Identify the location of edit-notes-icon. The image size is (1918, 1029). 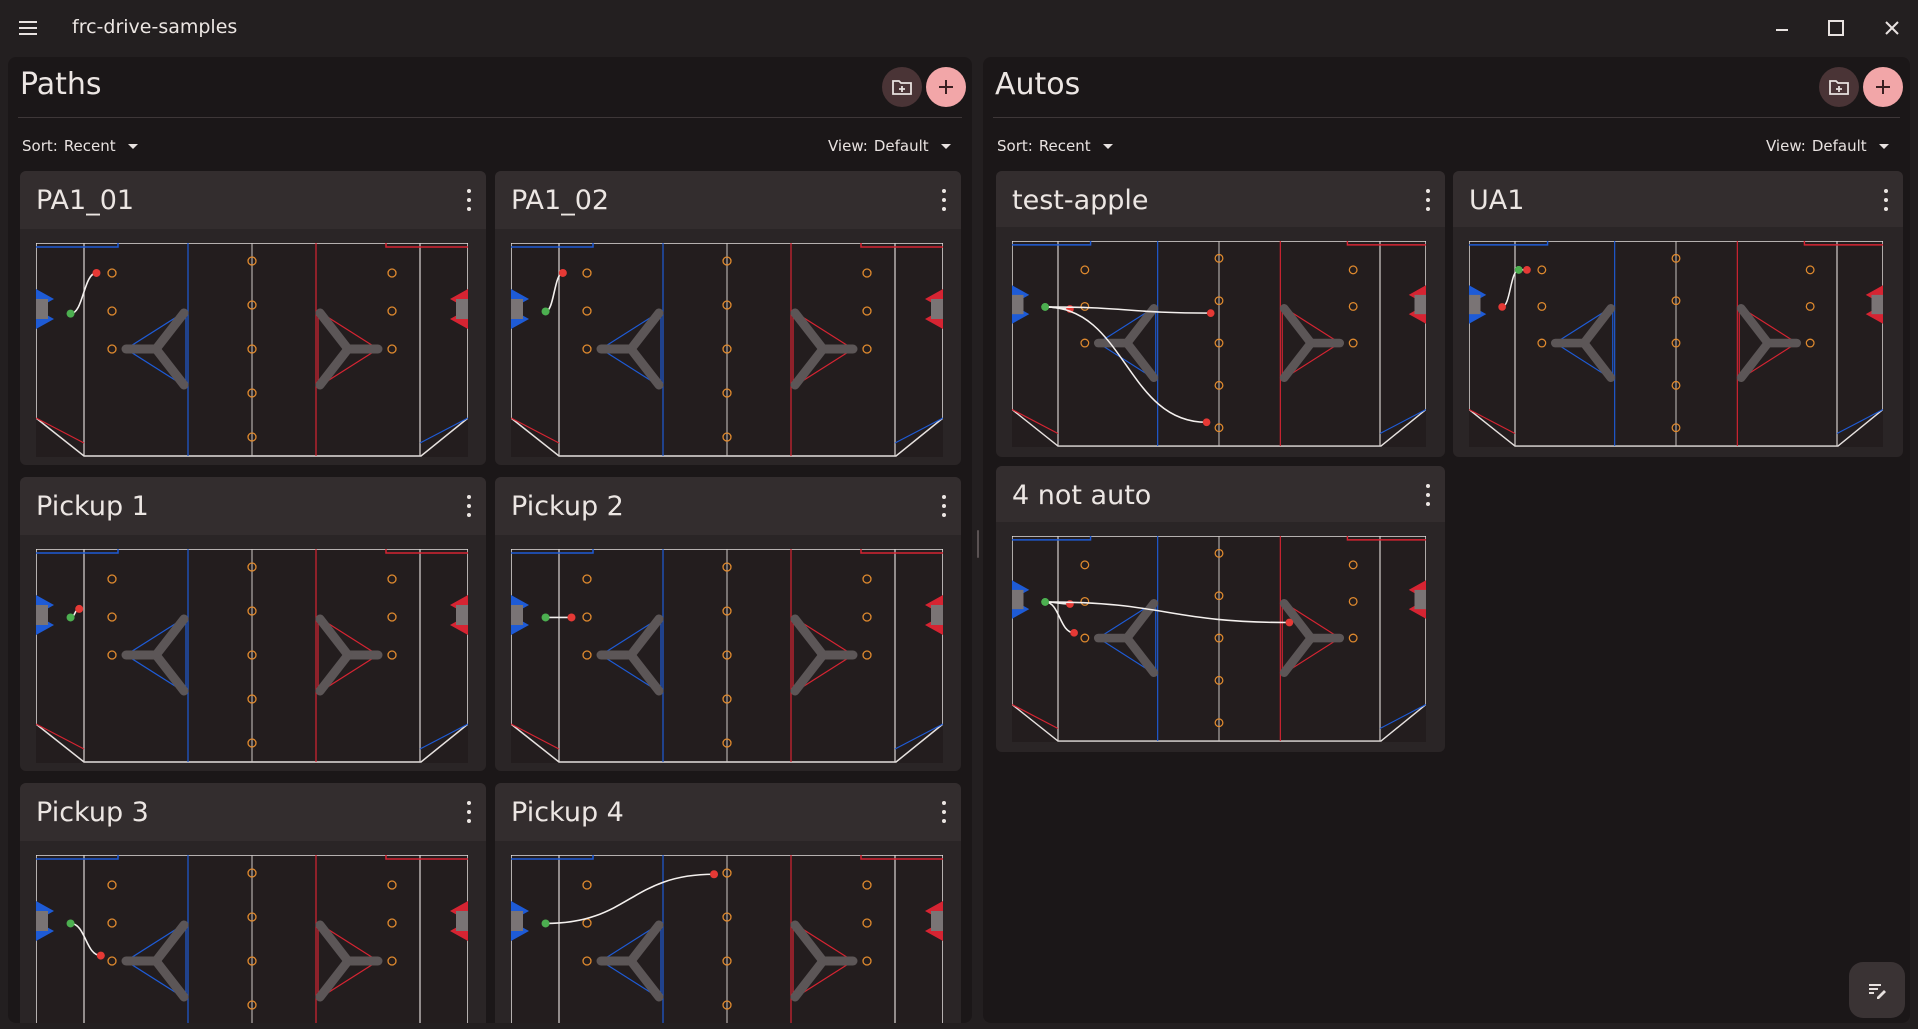
(1877, 991).